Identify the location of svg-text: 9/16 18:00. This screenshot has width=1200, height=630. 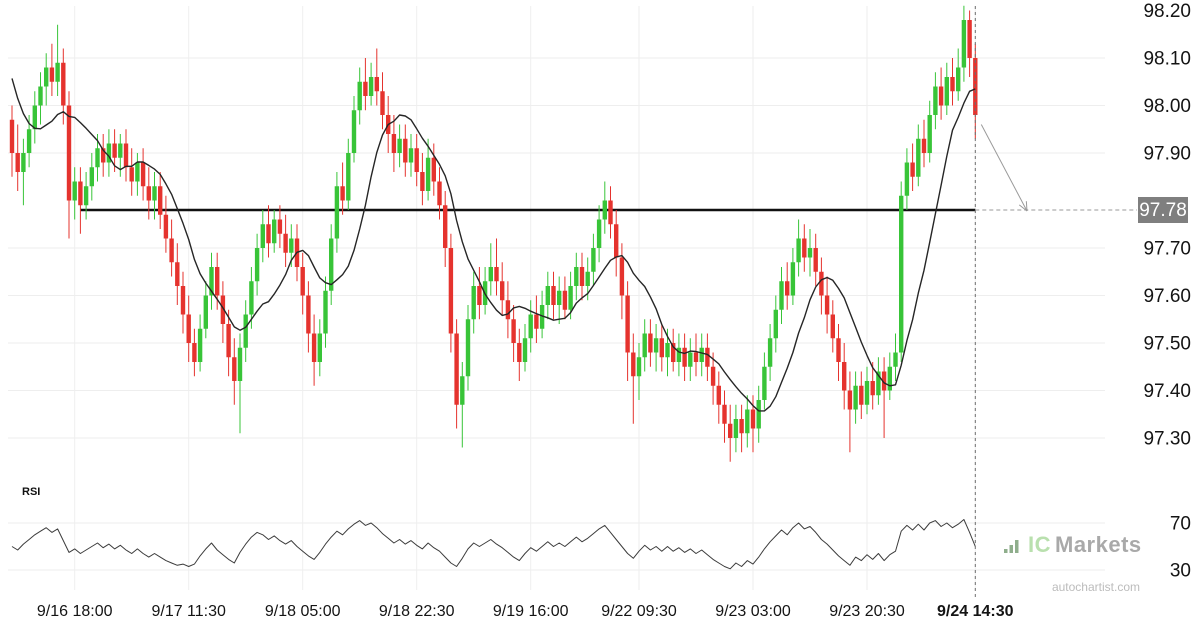
(75, 611).